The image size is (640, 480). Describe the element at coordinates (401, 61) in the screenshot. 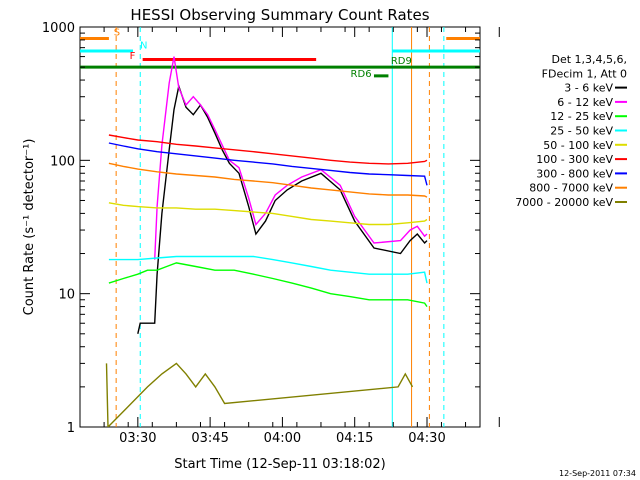

I see `flag-label: RD9` at that location.